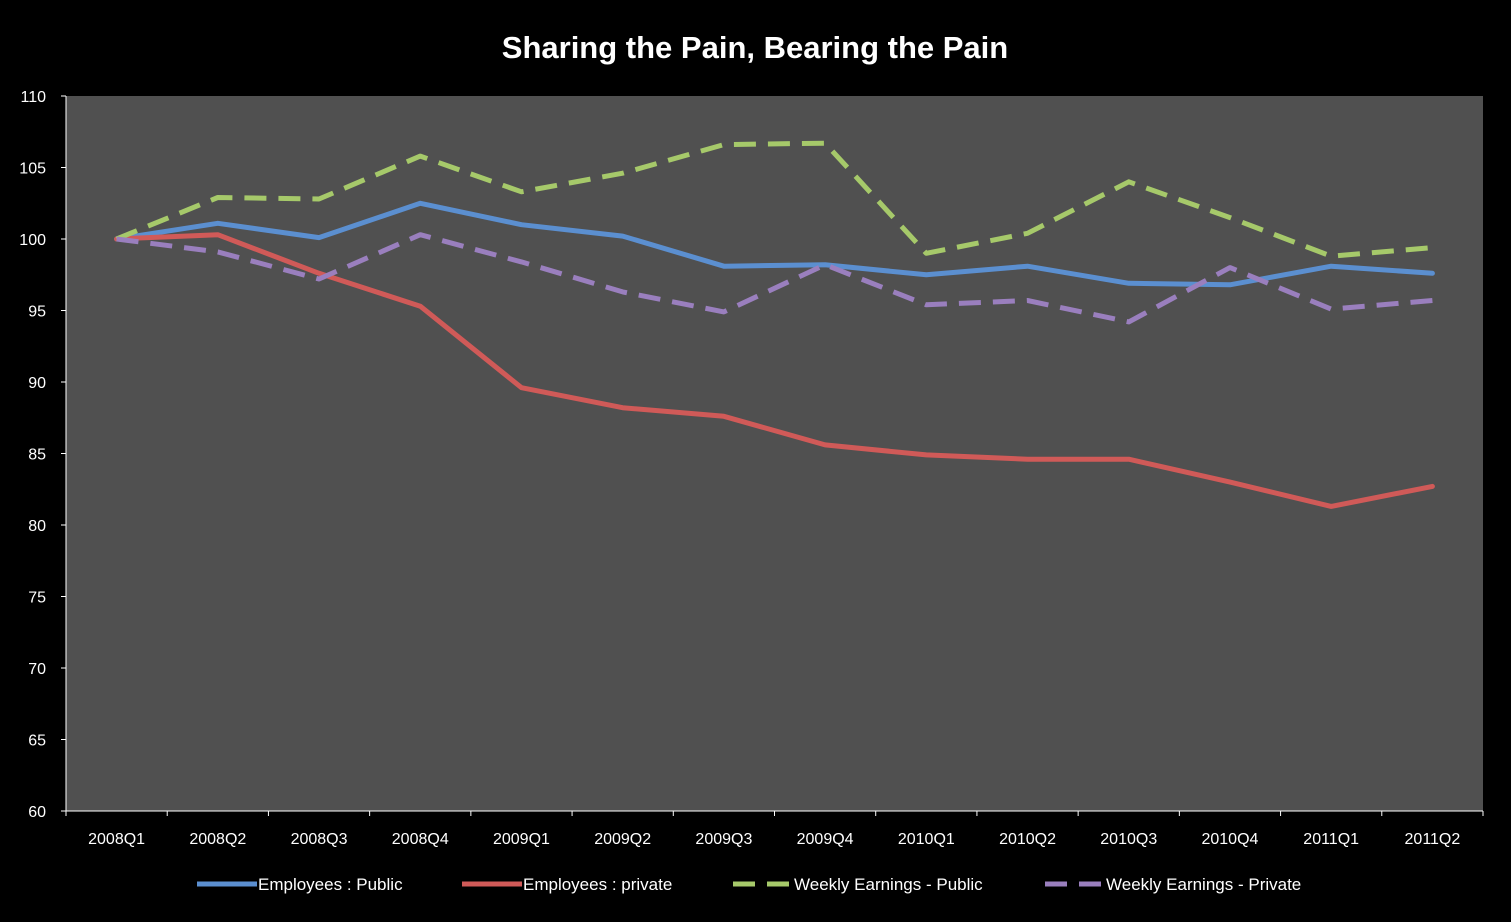 The height and width of the screenshot is (922, 1511). I want to click on chart-title: Sharing the Pain, Bearing the Pain, so click(755, 47).